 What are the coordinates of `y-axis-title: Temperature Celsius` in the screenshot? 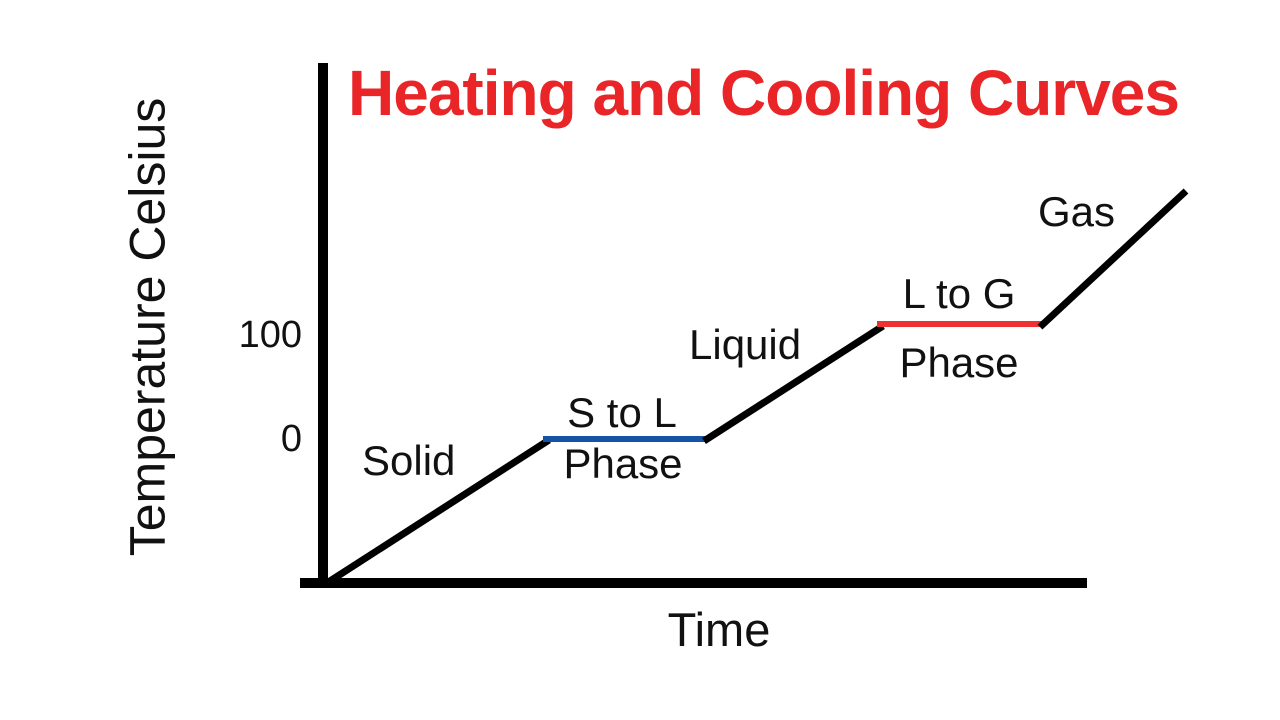 It's located at (147, 327).